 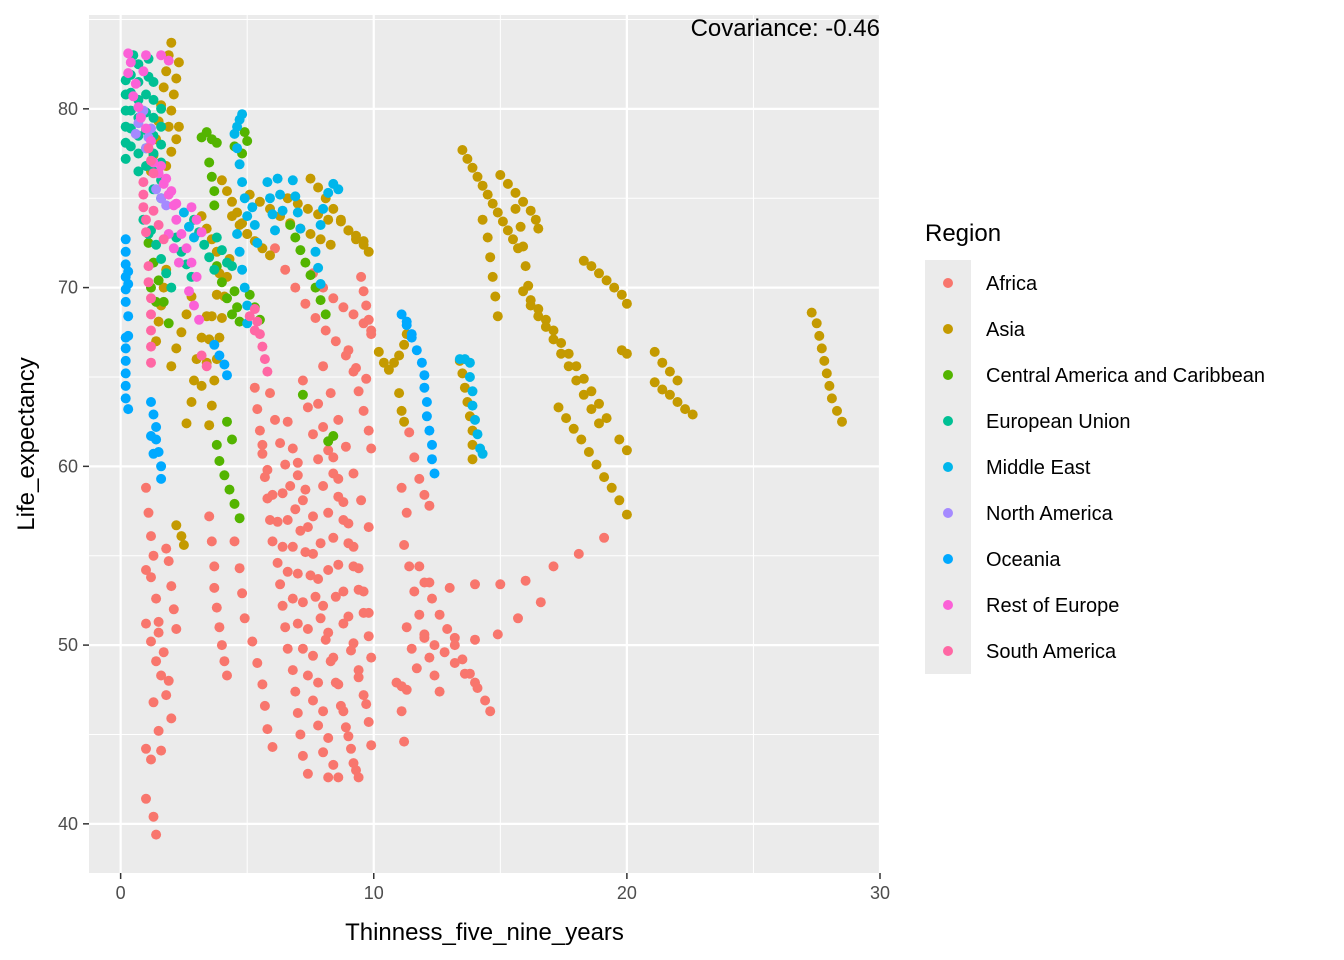 I want to click on legend-item-africa: Africa, so click(x=990, y=284).